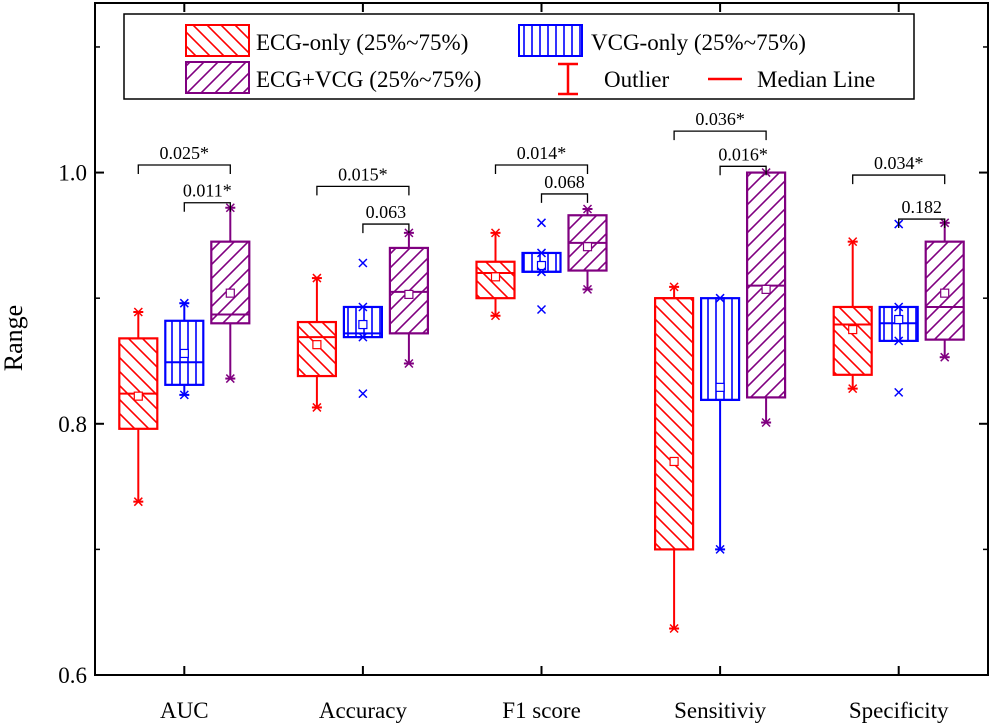 The image size is (1001, 728). What do you see at coordinates (899, 163) in the screenshot?
I see `p-value-label: 0.034*` at bounding box center [899, 163].